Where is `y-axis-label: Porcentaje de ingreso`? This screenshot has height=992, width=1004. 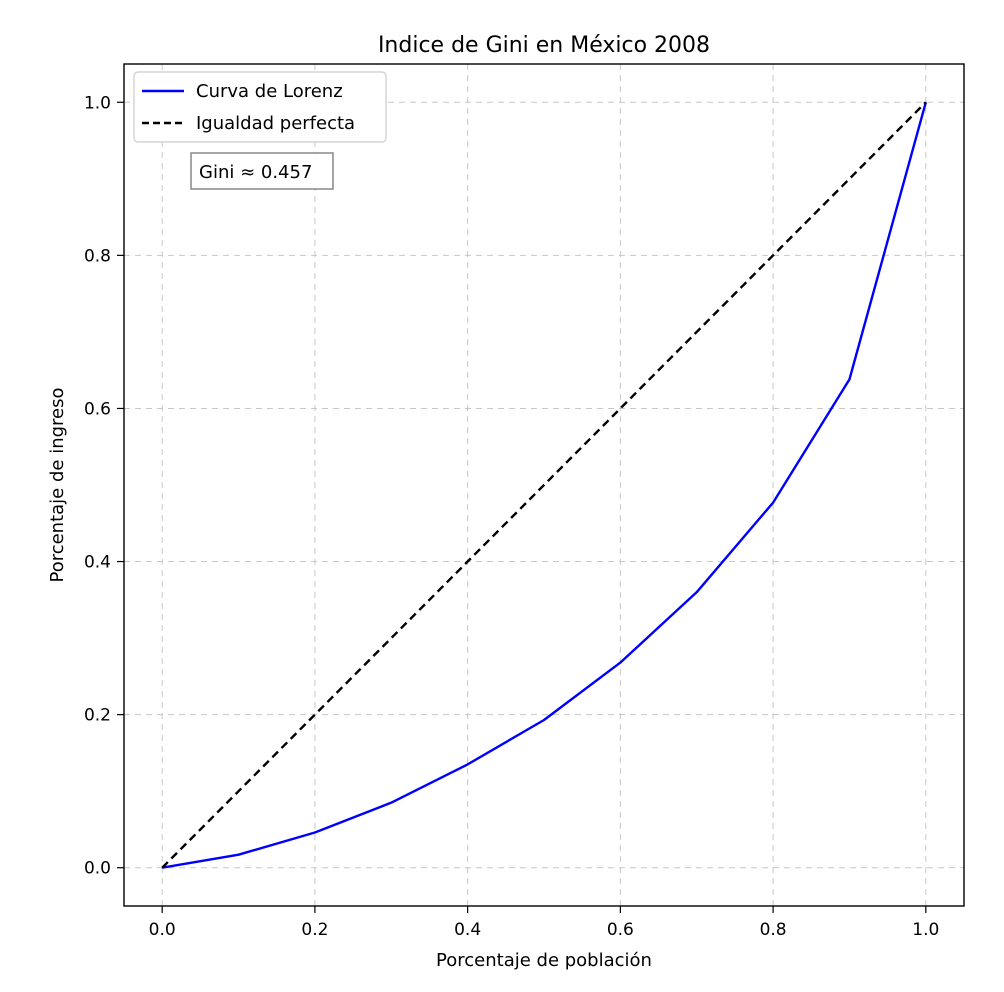 y-axis-label: Porcentaje de ingreso is located at coordinates (57, 484).